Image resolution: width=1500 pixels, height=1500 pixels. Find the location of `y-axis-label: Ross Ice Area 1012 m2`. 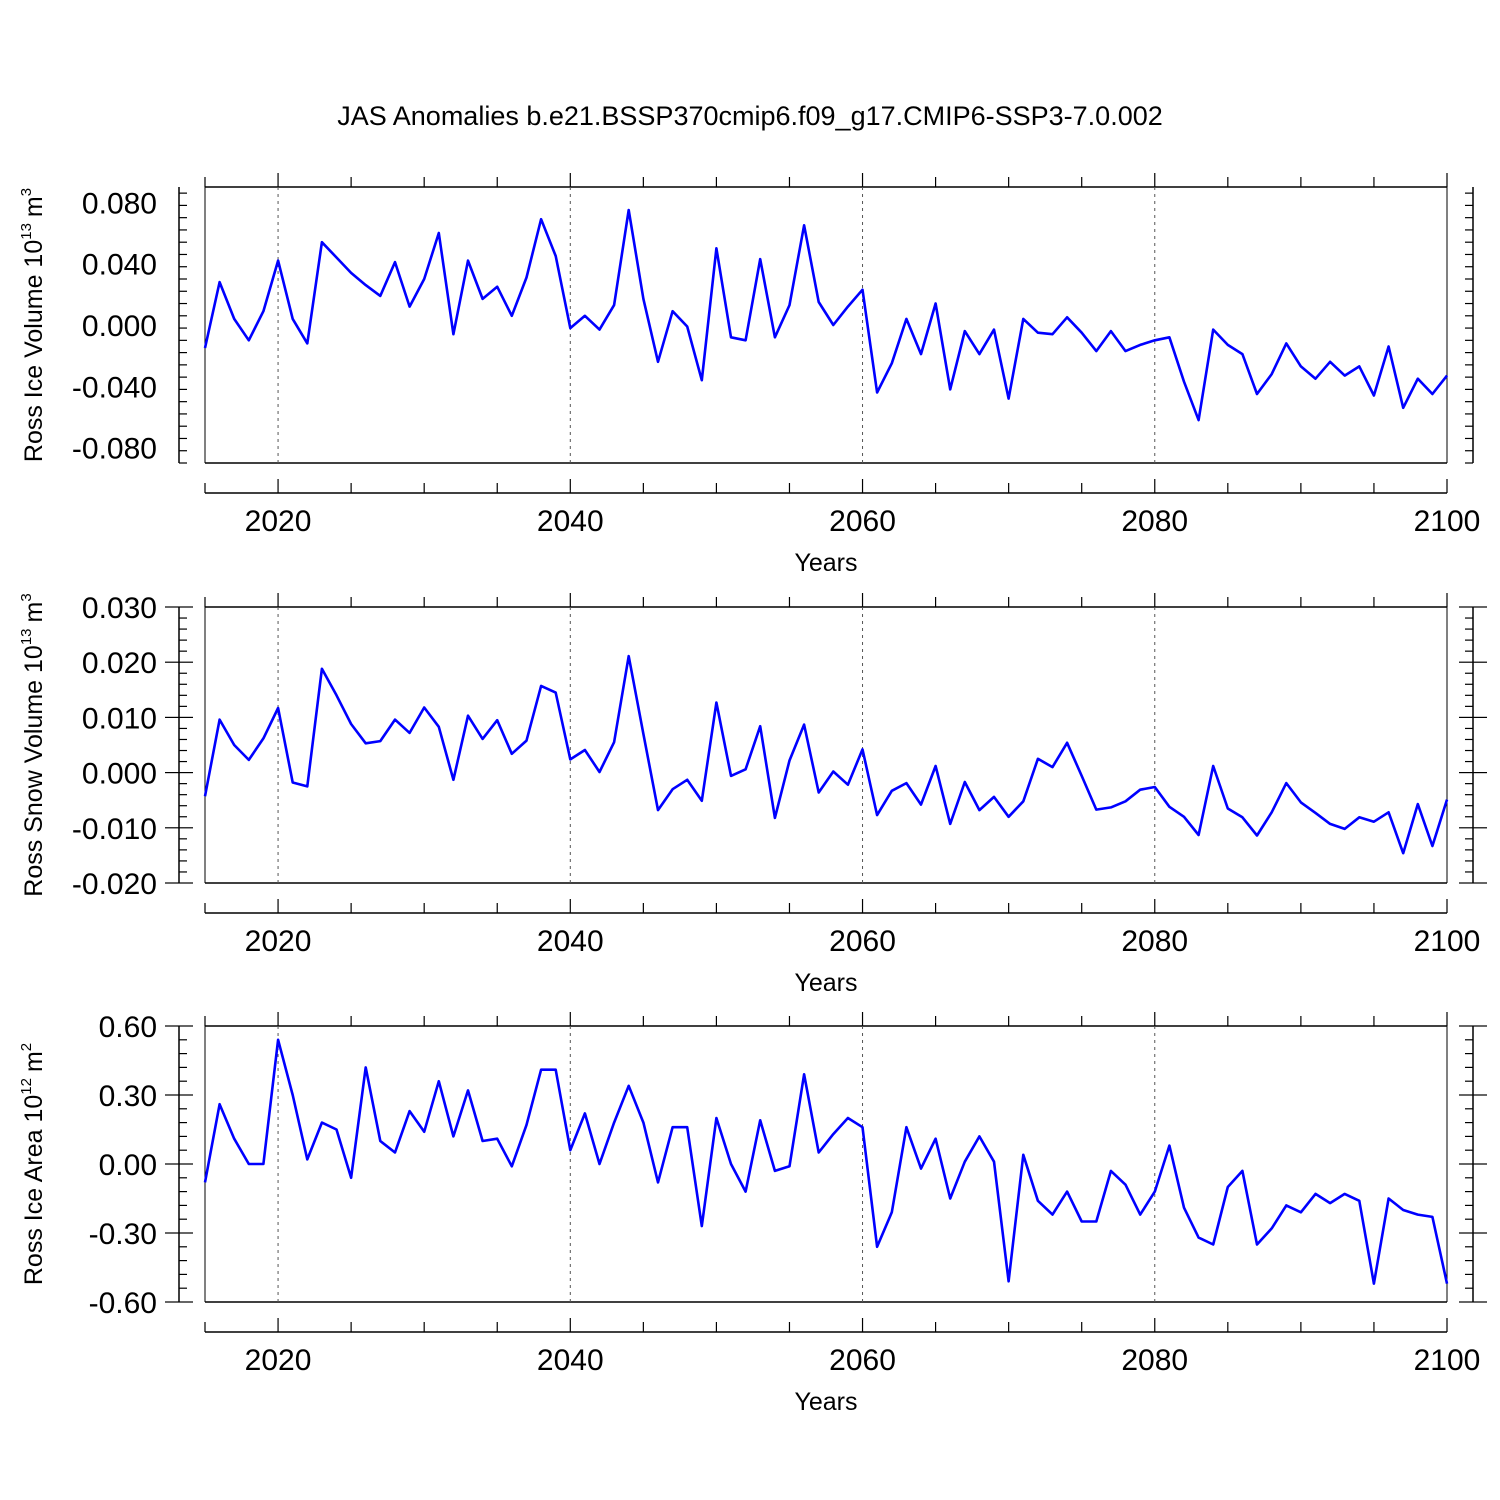

y-axis-label: Ross Ice Area 1012 m2 is located at coordinates (33, 1164).